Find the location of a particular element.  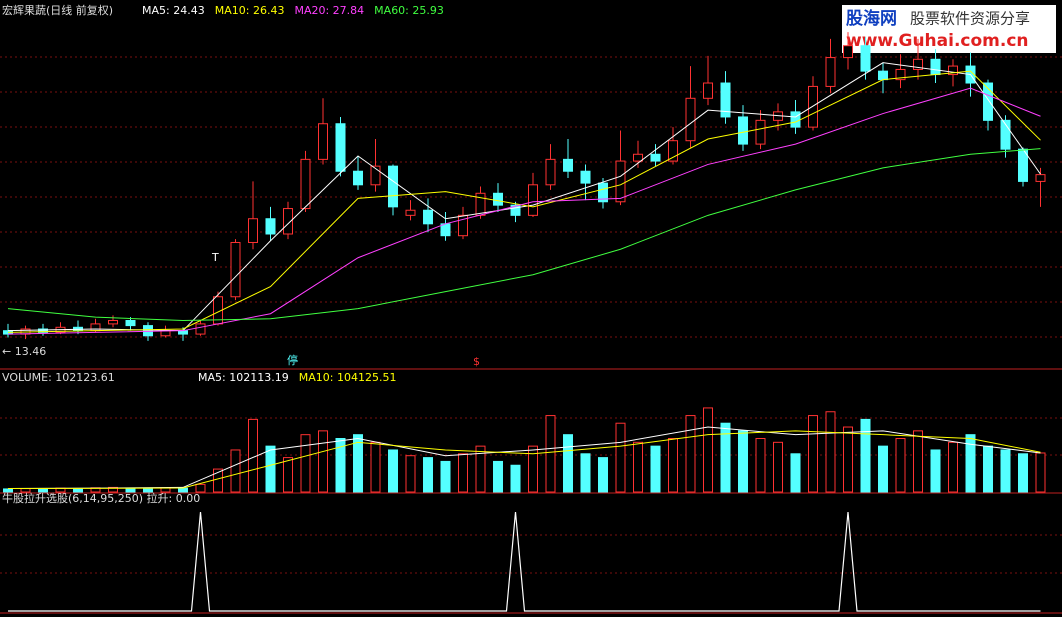

chart-title: 宏辉果蔬(日线 前复权) is located at coordinates (57, 10).